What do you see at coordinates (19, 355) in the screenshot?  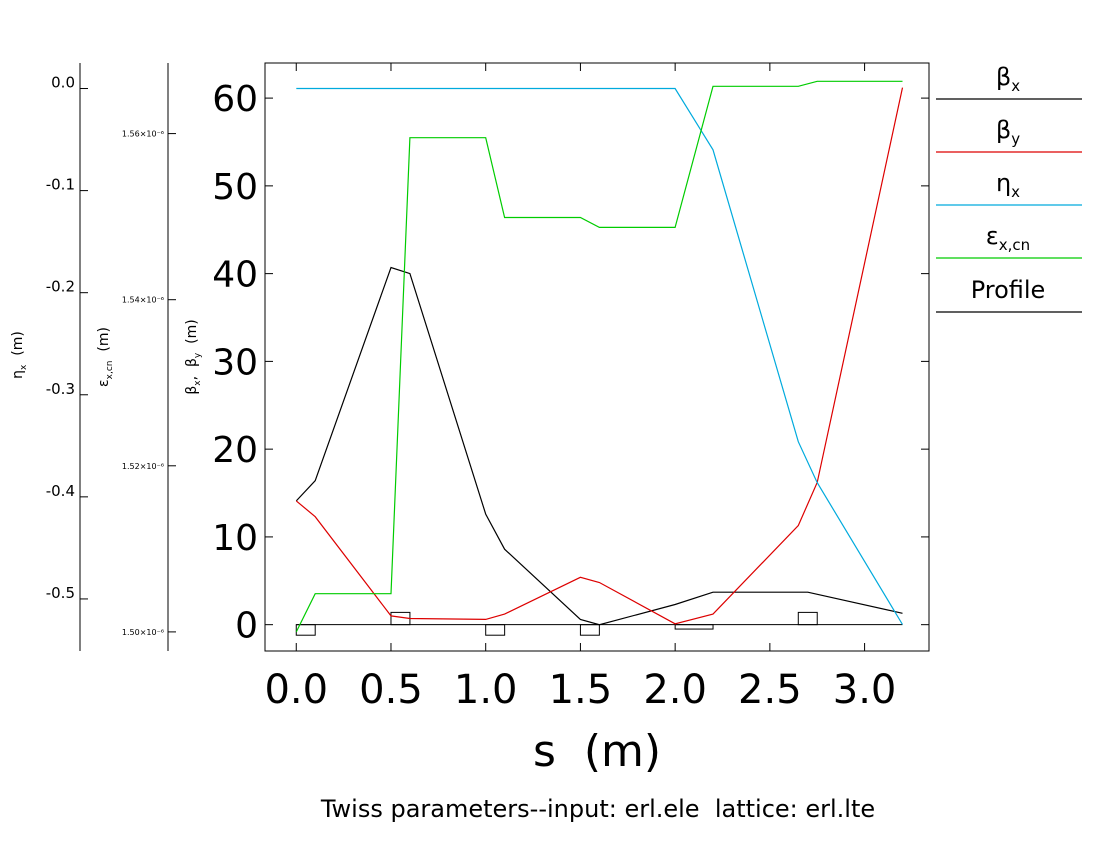 I see `eta-axis-label: ηx (m)` at bounding box center [19, 355].